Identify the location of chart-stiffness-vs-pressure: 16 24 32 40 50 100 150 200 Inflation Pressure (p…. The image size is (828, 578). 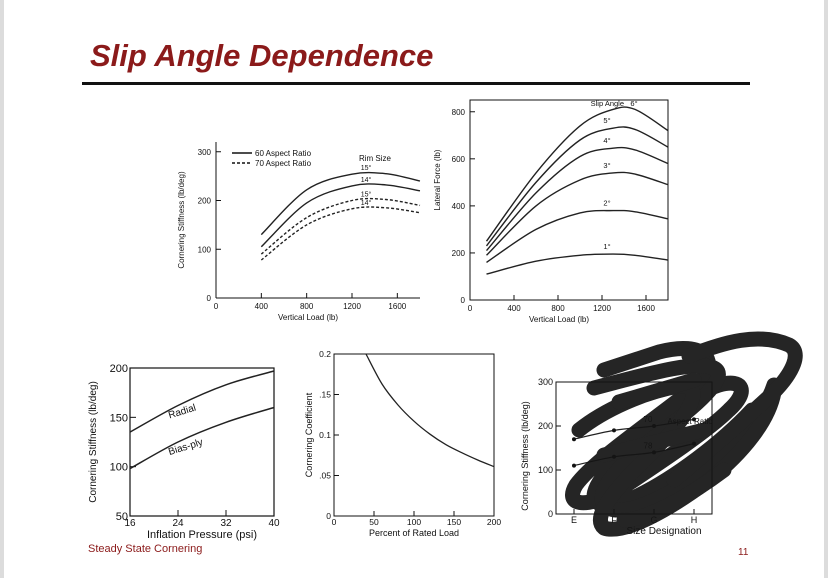
(184, 452).